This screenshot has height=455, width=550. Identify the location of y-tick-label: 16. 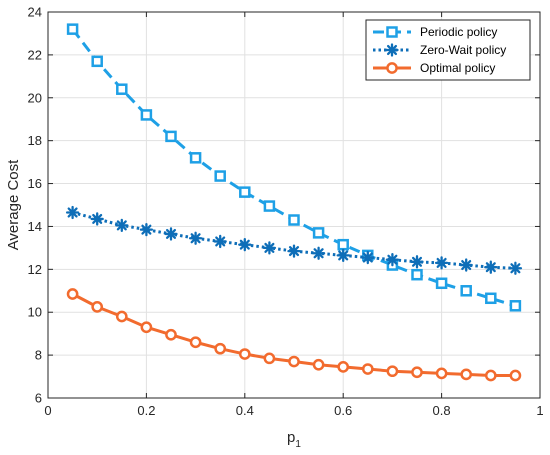
(35, 183).